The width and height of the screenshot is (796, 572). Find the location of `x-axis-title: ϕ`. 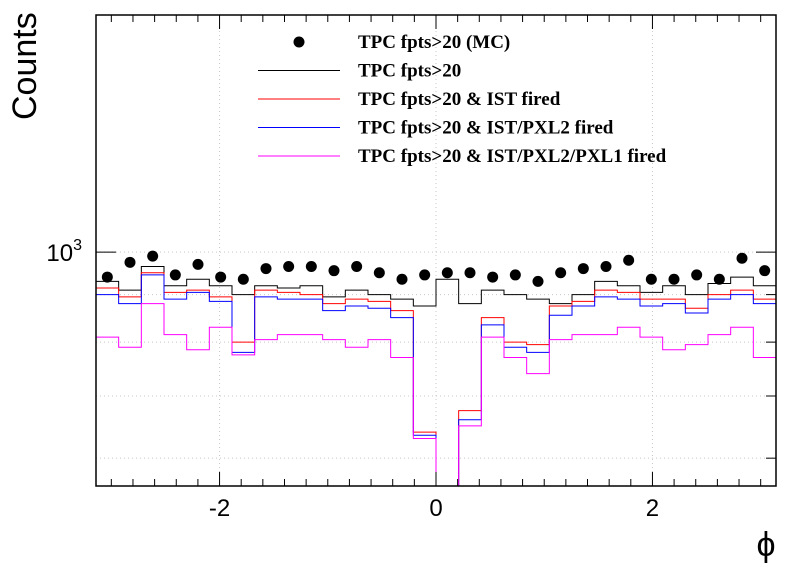

x-axis-title: ϕ is located at coordinates (765, 545).